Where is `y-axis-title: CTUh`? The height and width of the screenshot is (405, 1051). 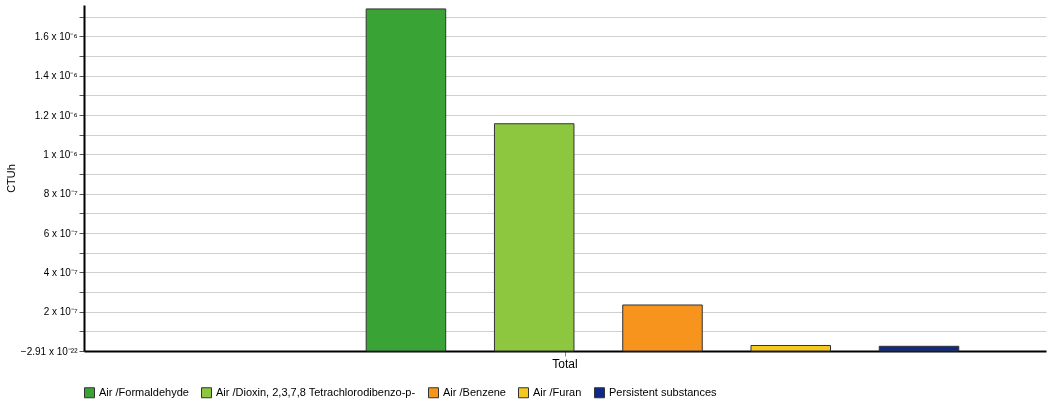
y-axis-title: CTUh is located at coordinates (10, 178).